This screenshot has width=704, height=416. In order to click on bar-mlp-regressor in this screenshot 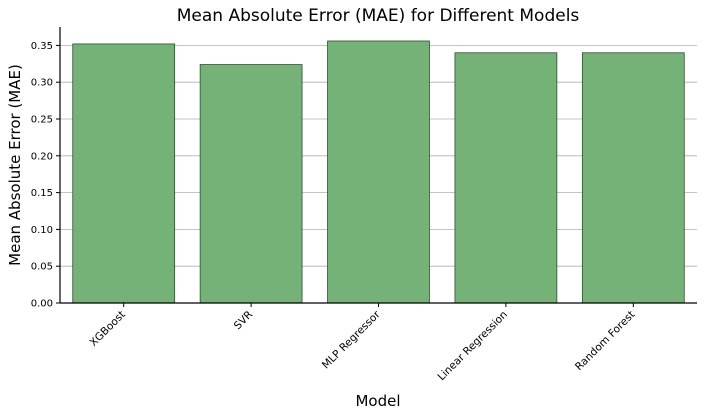, I will do `click(378, 172)`.